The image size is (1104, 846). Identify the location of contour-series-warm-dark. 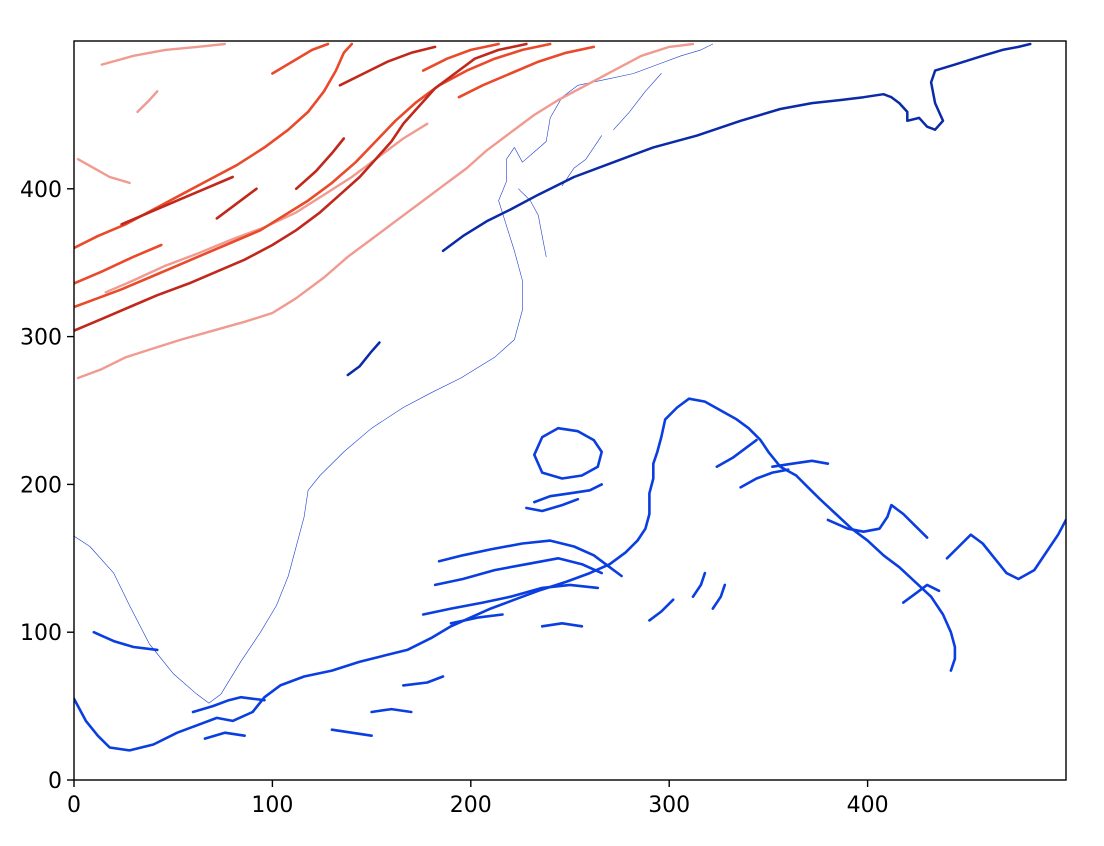
(301, 187).